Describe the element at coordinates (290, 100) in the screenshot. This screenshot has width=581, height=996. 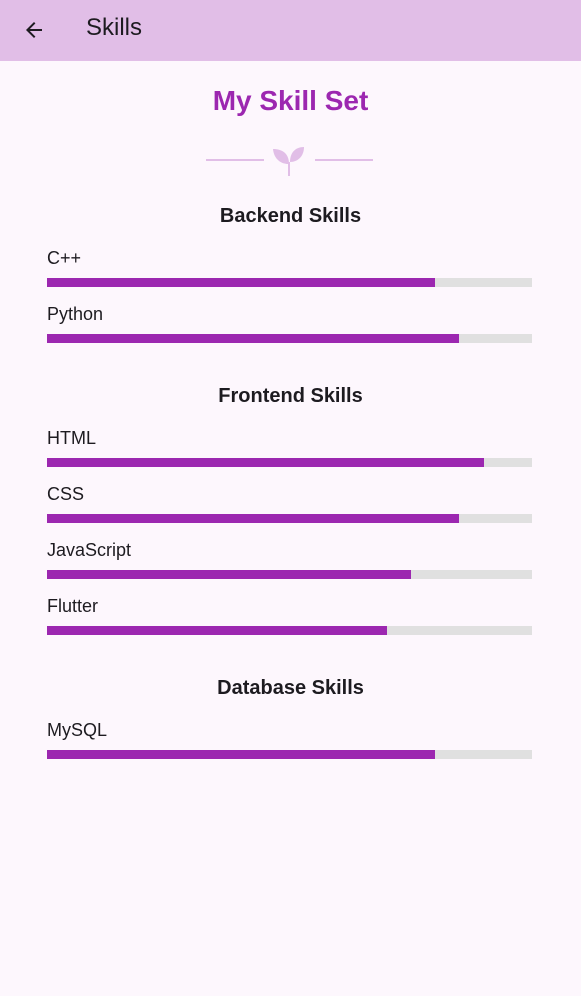
I see `page-title: My Skill Set` at that location.